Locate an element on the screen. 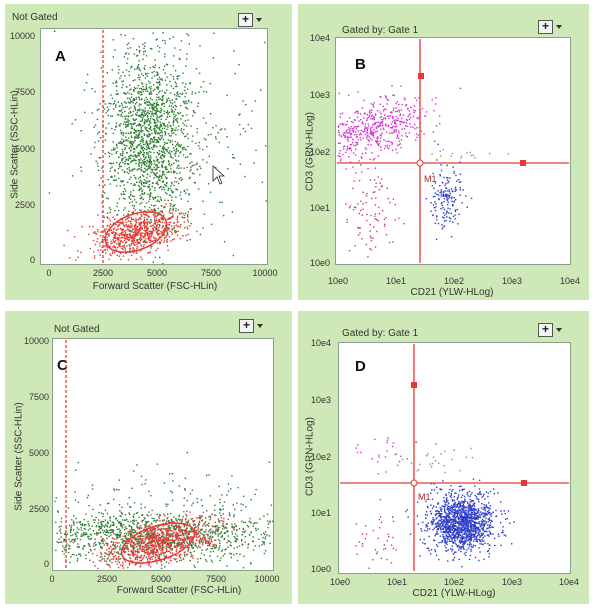 Image resolution: width=594 pixels, height=608 pixels. panel-letter: B is located at coordinates (360, 64).